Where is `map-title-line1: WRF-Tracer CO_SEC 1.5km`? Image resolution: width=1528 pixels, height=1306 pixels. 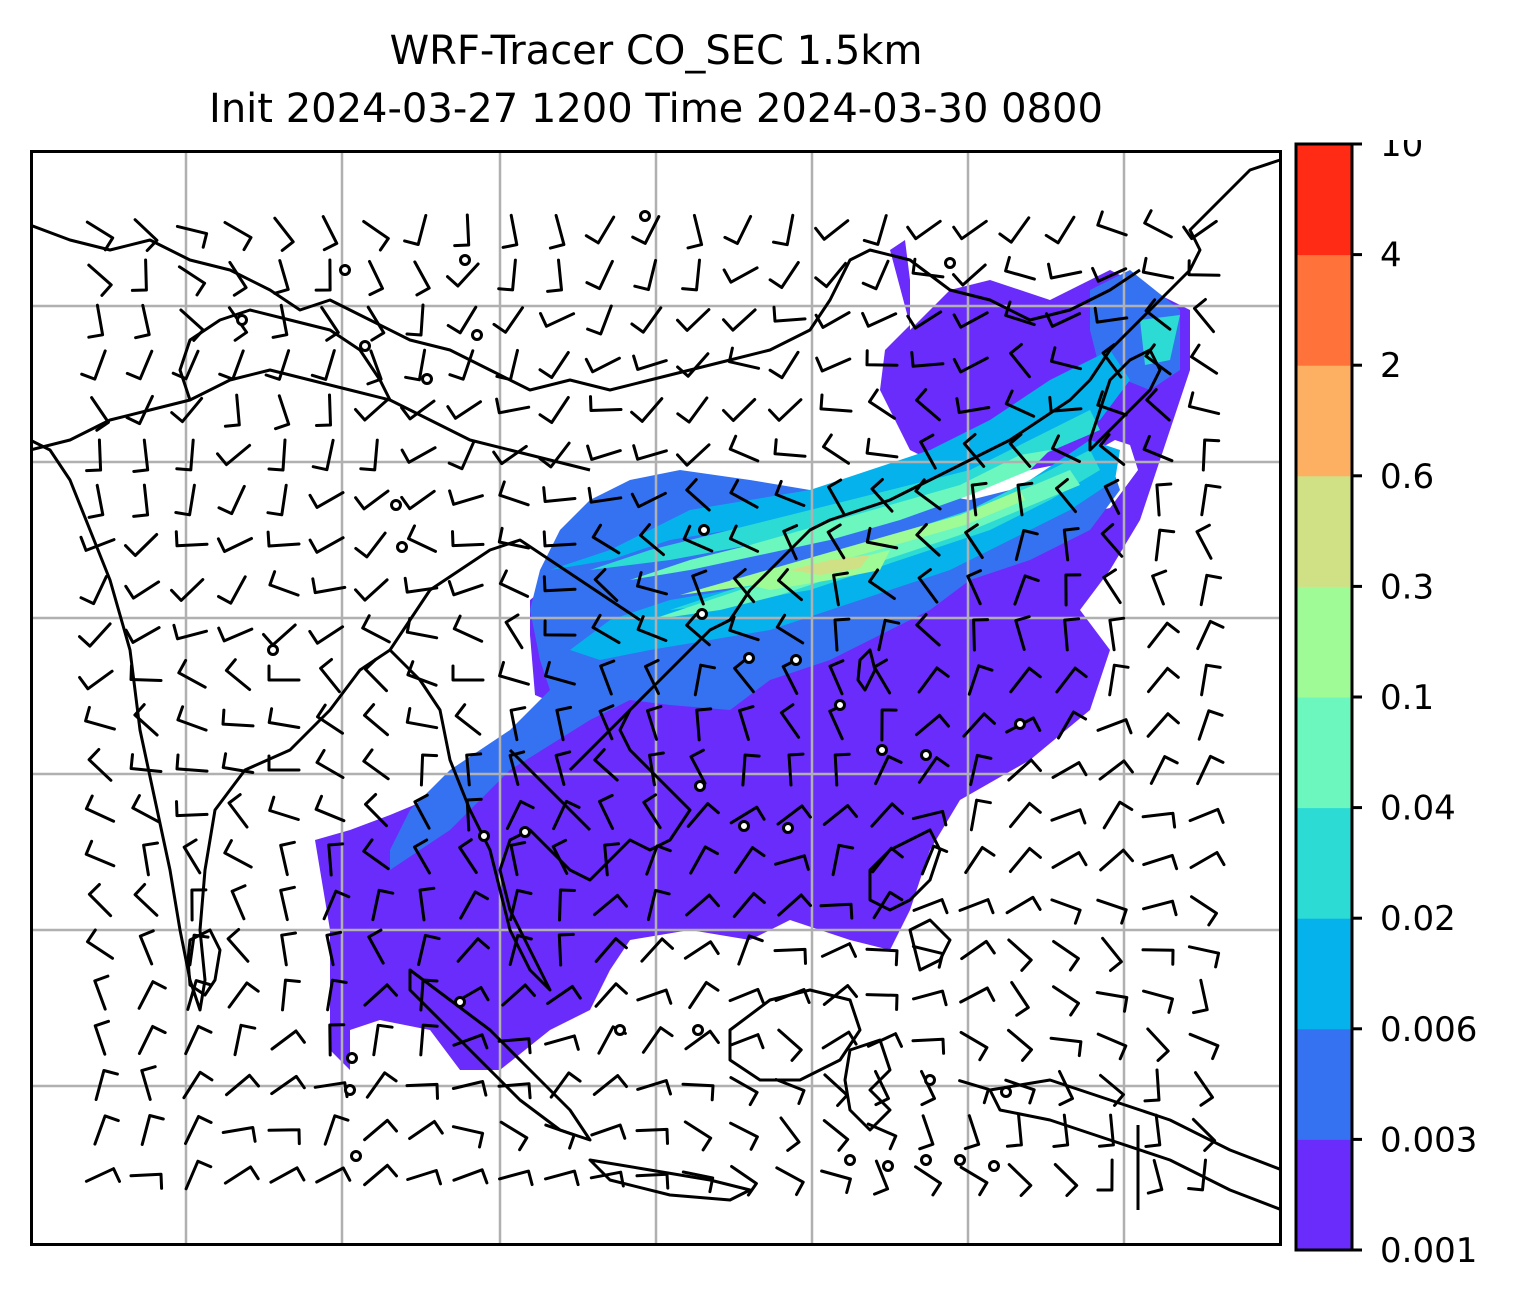
map-title-line1: WRF-Tracer CO_SEC 1.5km is located at coordinates (656, 51).